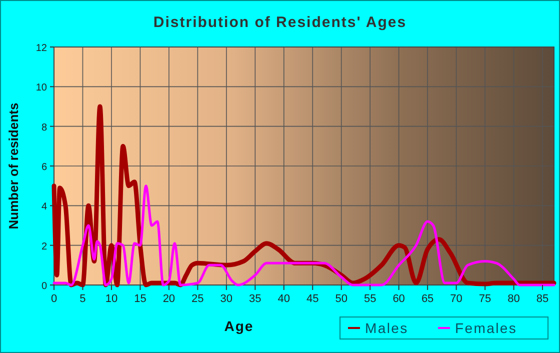 This screenshot has height=353, width=560. What do you see at coordinates (13, 166) in the screenshot?
I see `y-axis-title: Number of residents` at bounding box center [13, 166].